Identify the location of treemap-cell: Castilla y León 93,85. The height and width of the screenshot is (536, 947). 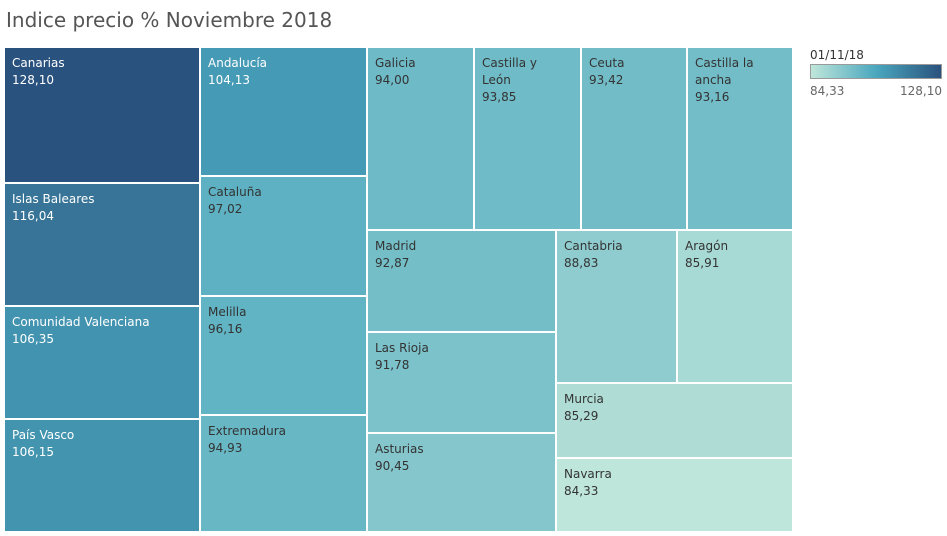
(527, 138).